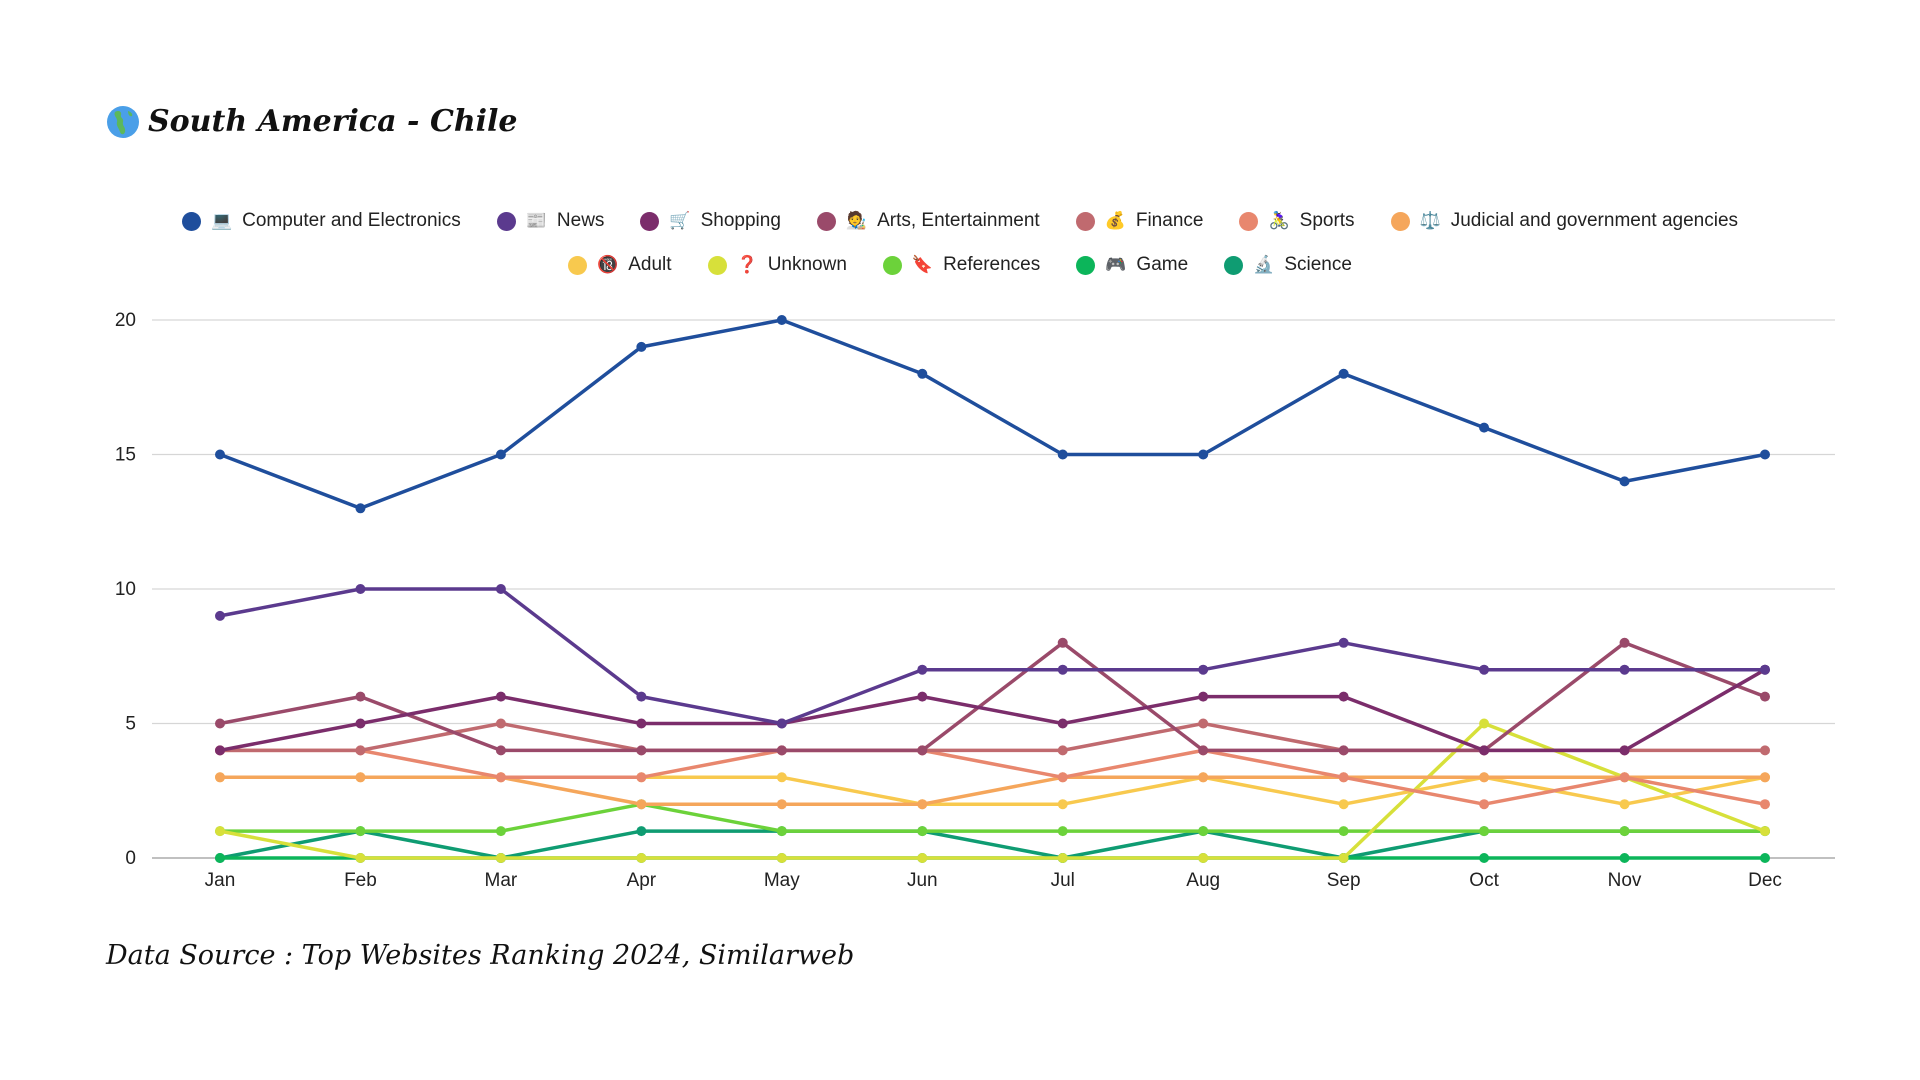 This screenshot has height=1080, width=1920. I want to click on legend-emoji-icon: 🔬, so click(1264, 264).